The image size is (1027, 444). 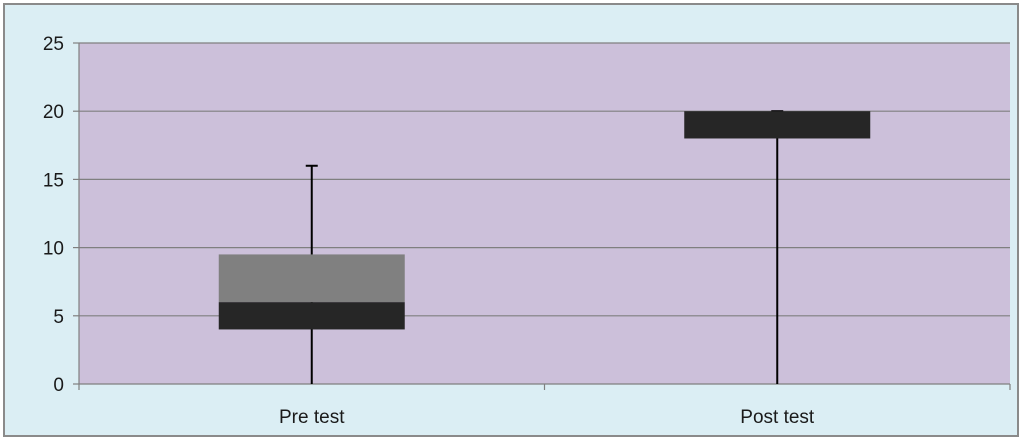 What do you see at coordinates (53, 180) in the screenshot?
I see `y-tick-label: 15` at bounding box center [53, 180].